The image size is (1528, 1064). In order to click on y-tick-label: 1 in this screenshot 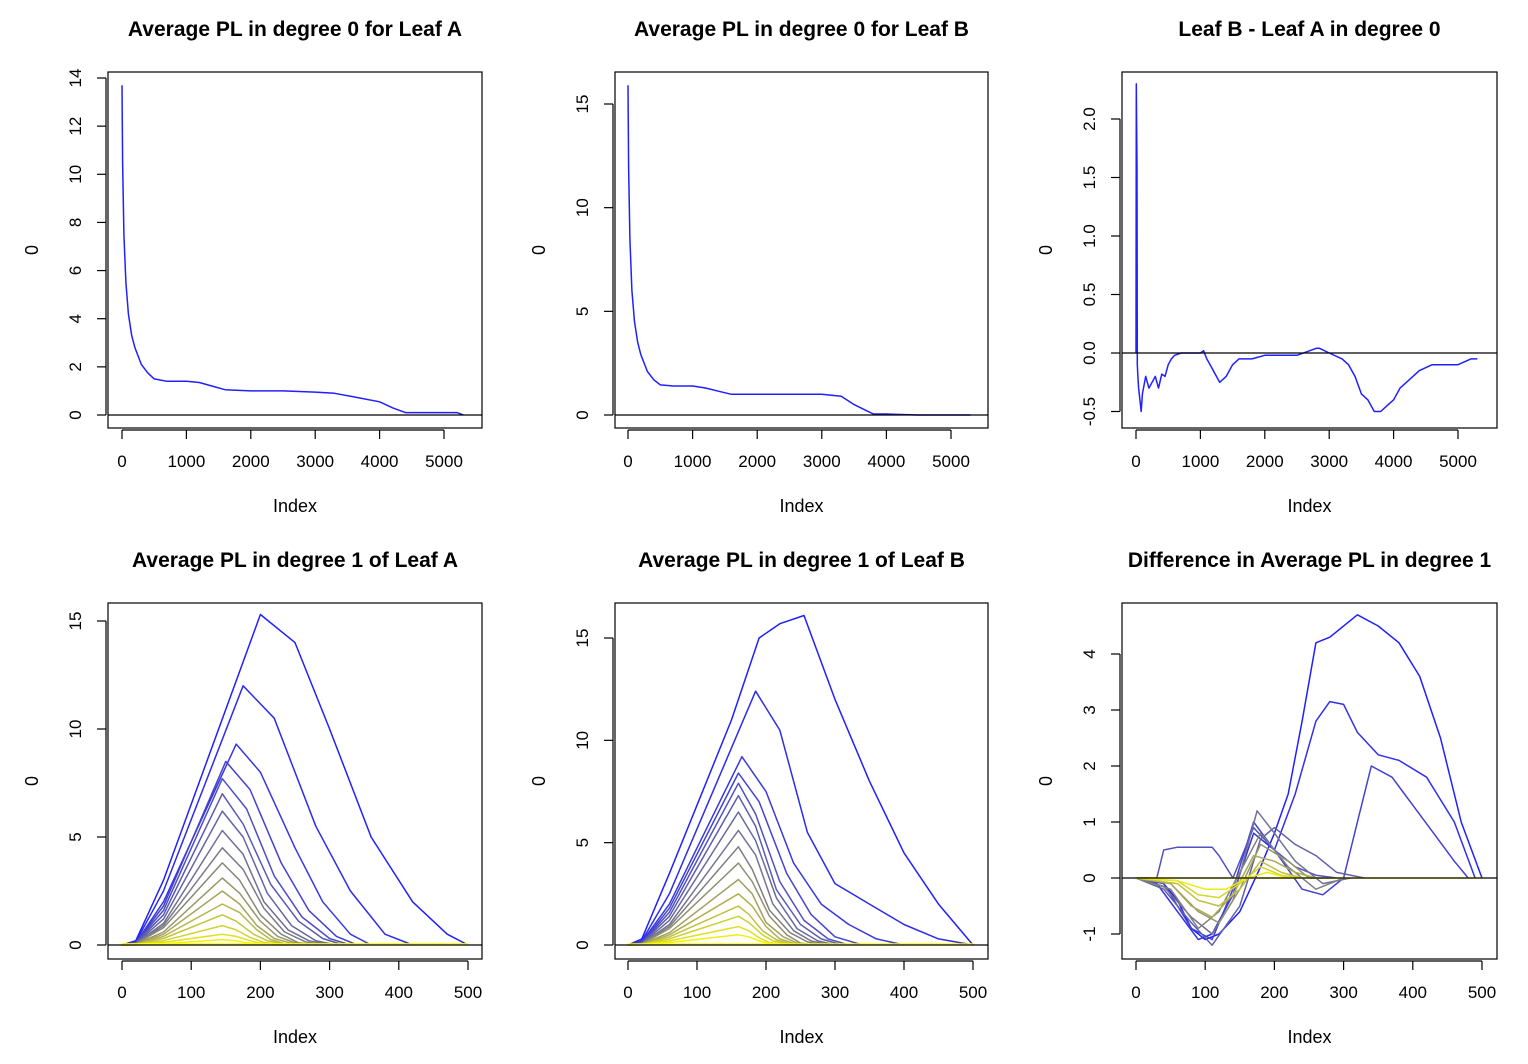, I will do `click(1089, 821)`.